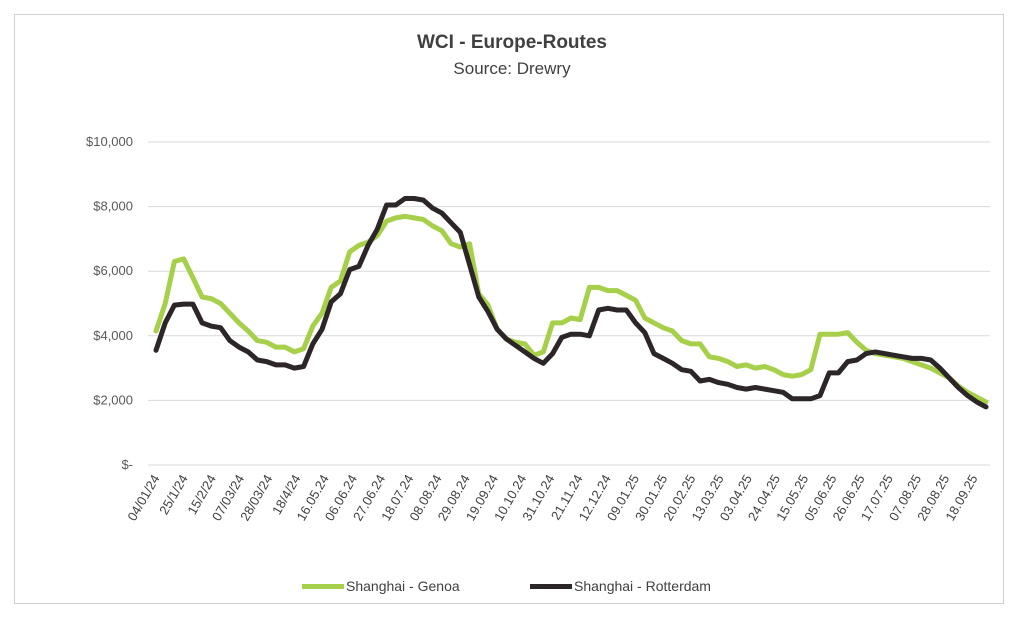  I want to click on y-tick-label: $10,000, so click(109, 141).